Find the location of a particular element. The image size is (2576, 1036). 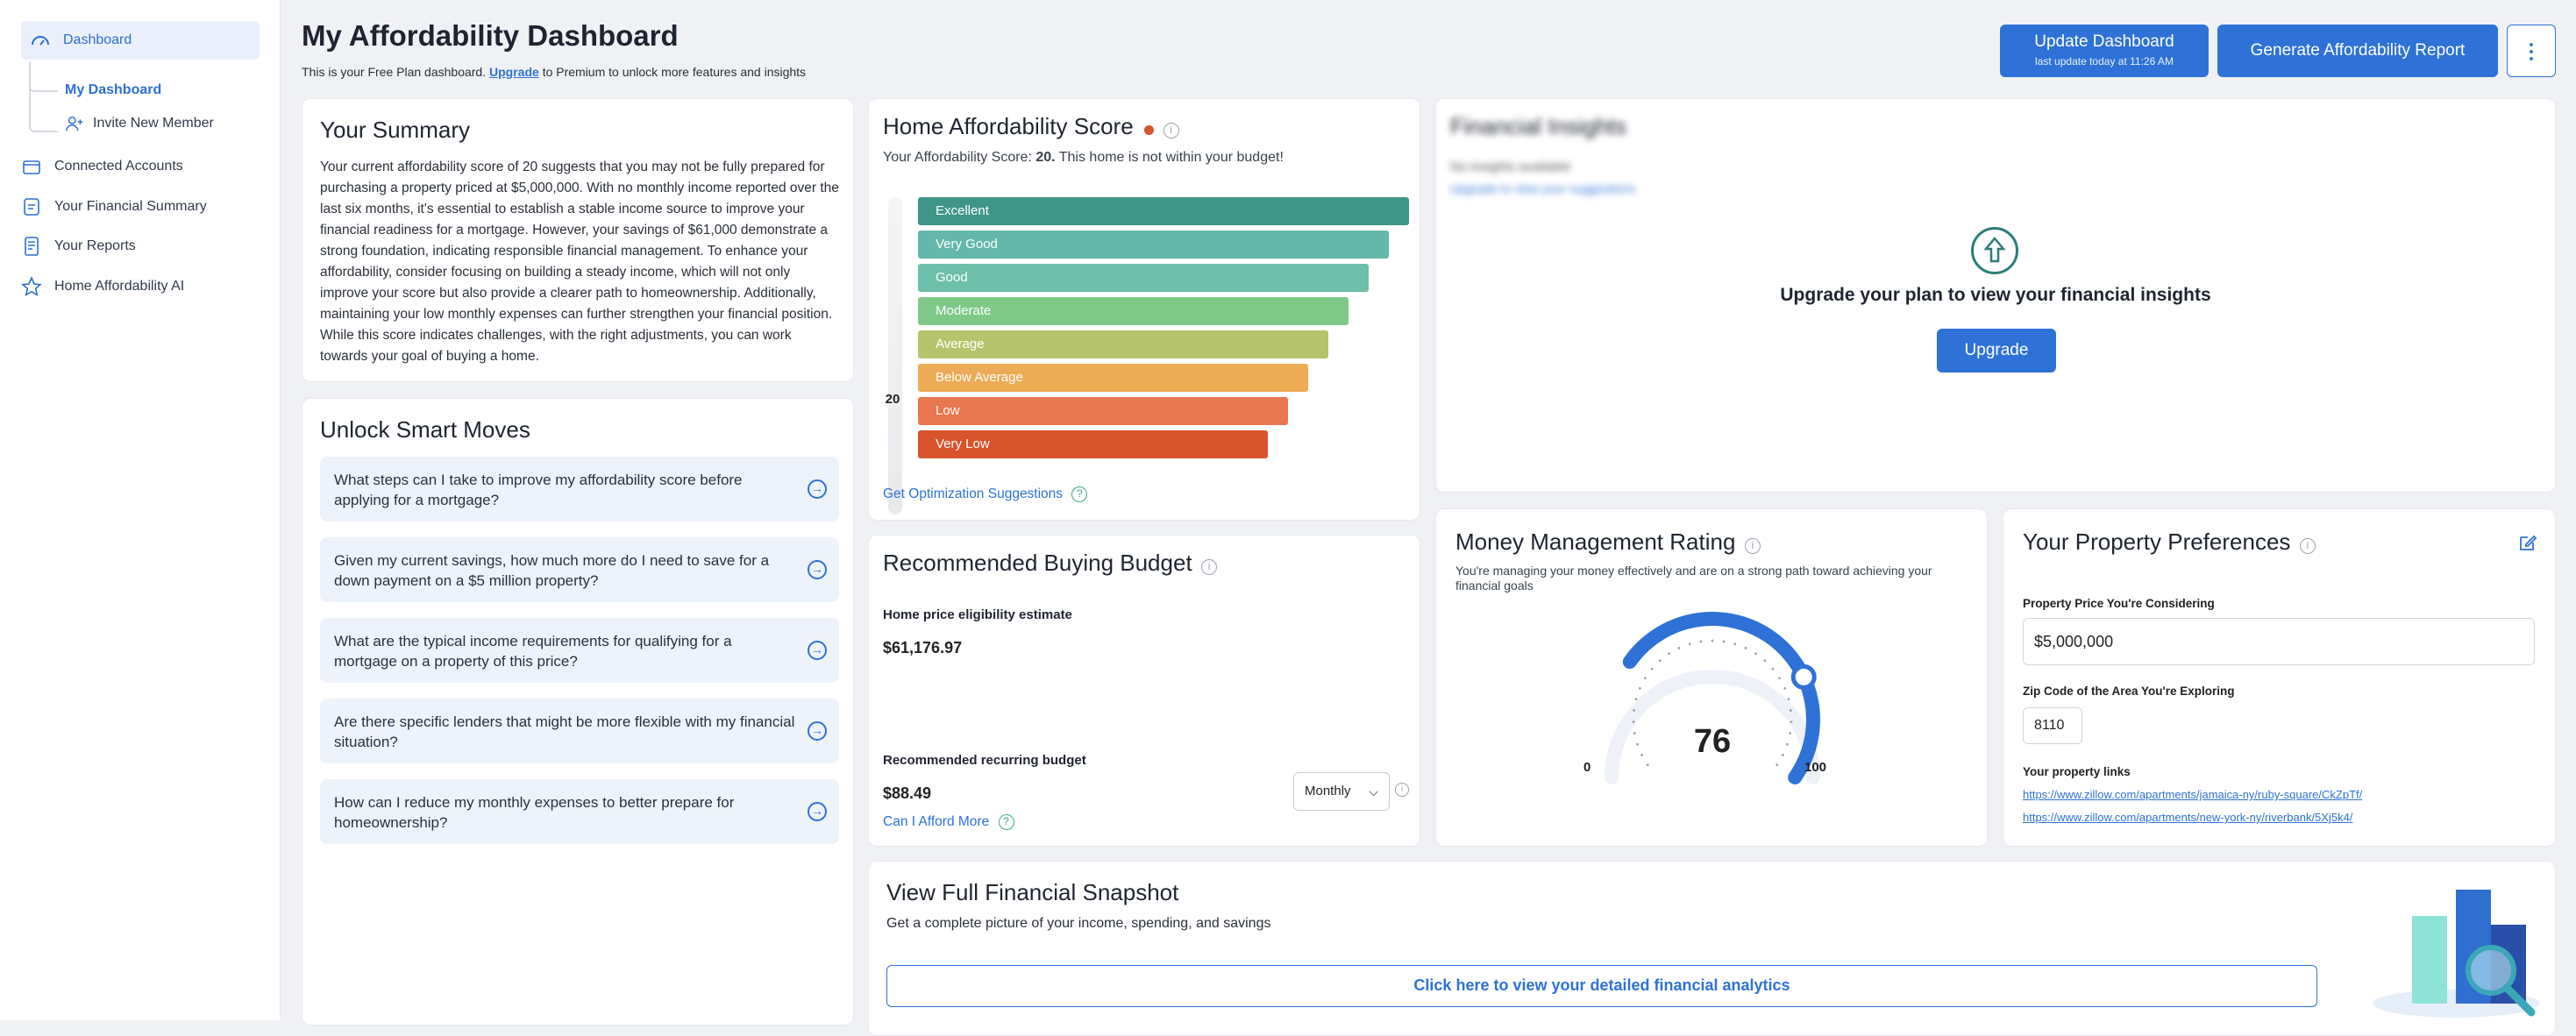

sidebar-item-label: Dashboard is located at coordinates (97, 40).